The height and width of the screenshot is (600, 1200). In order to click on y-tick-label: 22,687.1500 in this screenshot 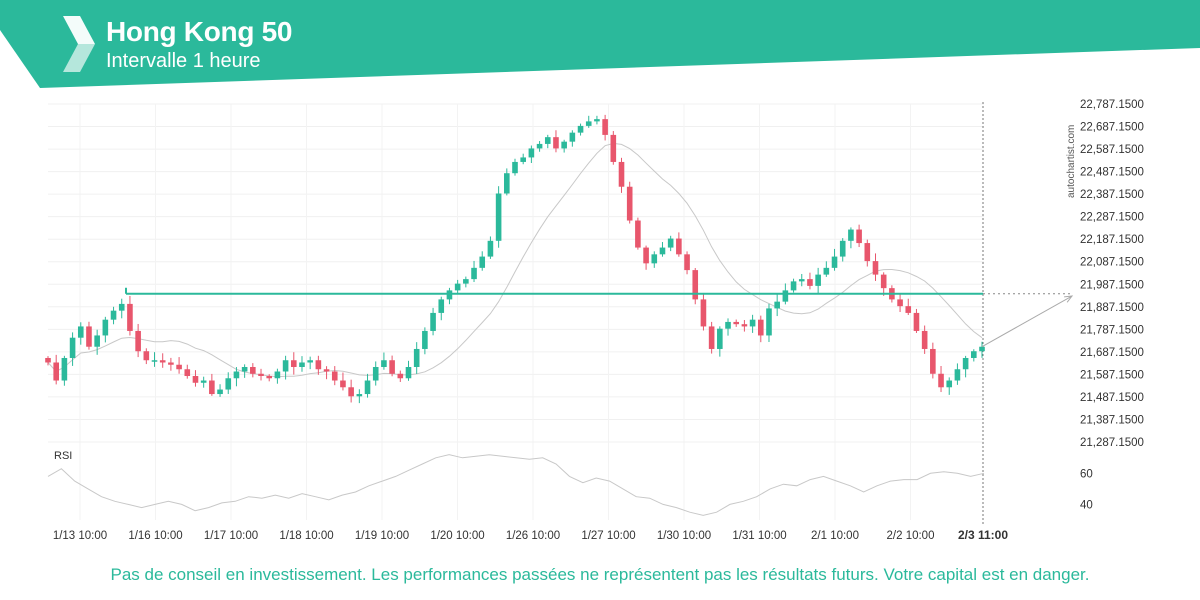, I will do `click(1112, 128)`.